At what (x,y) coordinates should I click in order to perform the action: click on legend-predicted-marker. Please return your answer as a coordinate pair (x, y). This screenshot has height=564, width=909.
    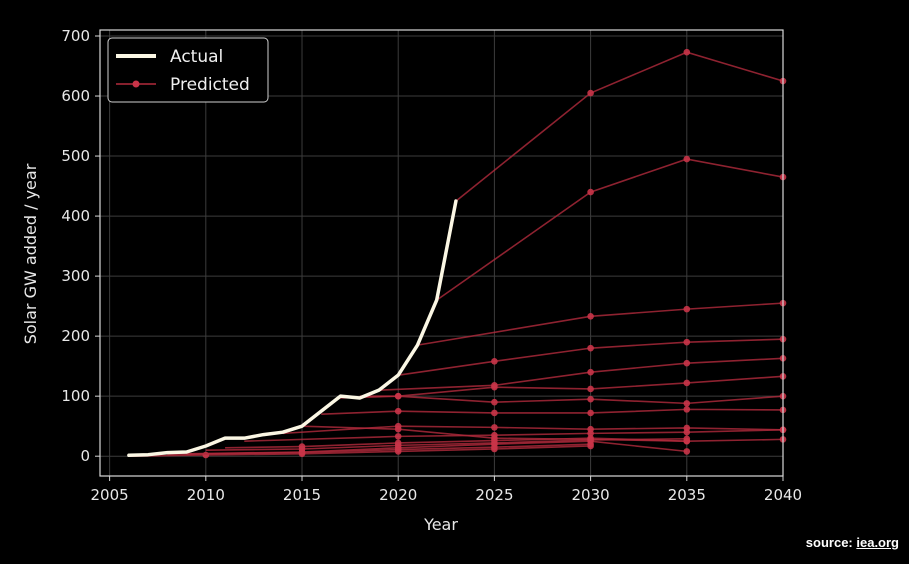
    Looking at the image, I should click on (136, 84).